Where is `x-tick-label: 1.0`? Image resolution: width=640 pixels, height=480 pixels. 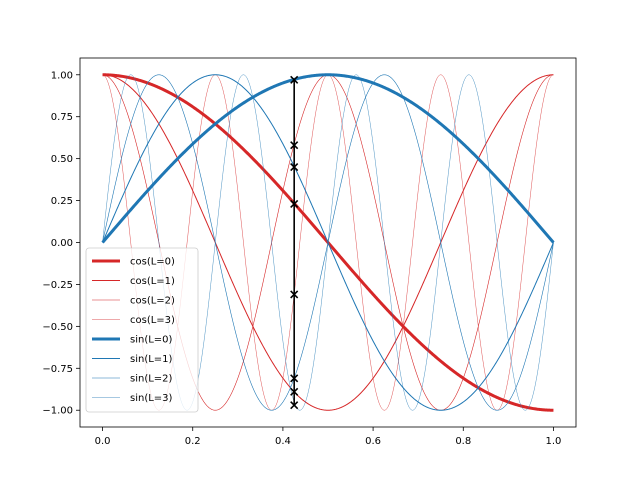 x-tick-label: 1.0 is located at coordinates (554, 441).